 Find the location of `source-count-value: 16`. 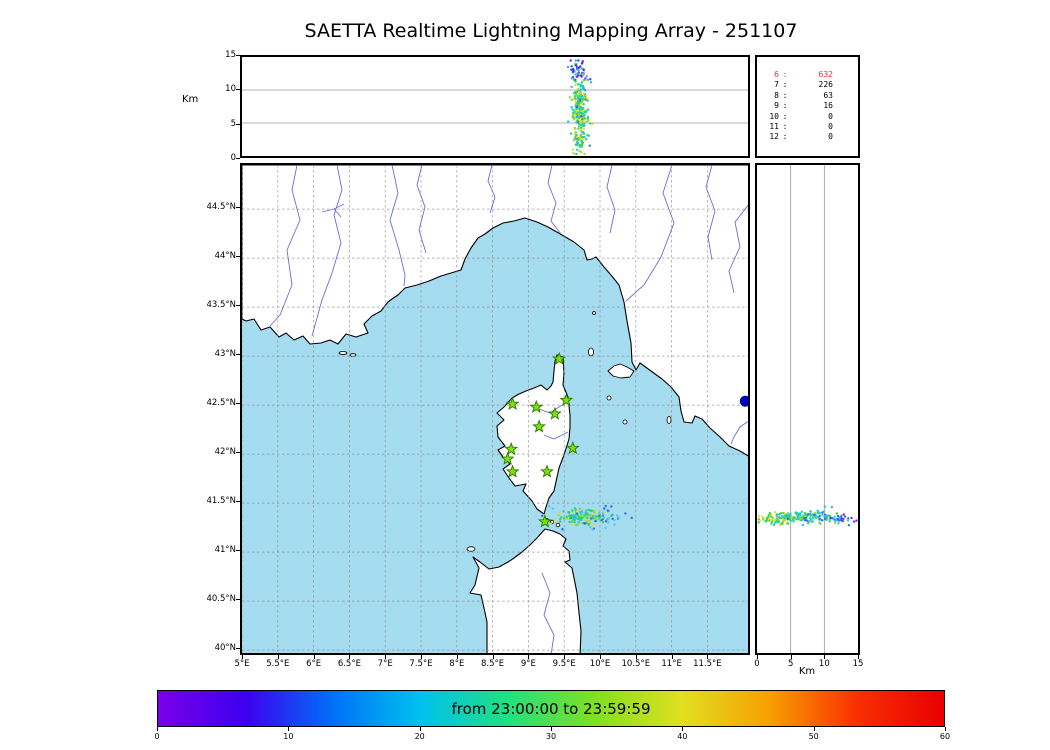

source-count-value: 16 is located at coordinates (828, 106).